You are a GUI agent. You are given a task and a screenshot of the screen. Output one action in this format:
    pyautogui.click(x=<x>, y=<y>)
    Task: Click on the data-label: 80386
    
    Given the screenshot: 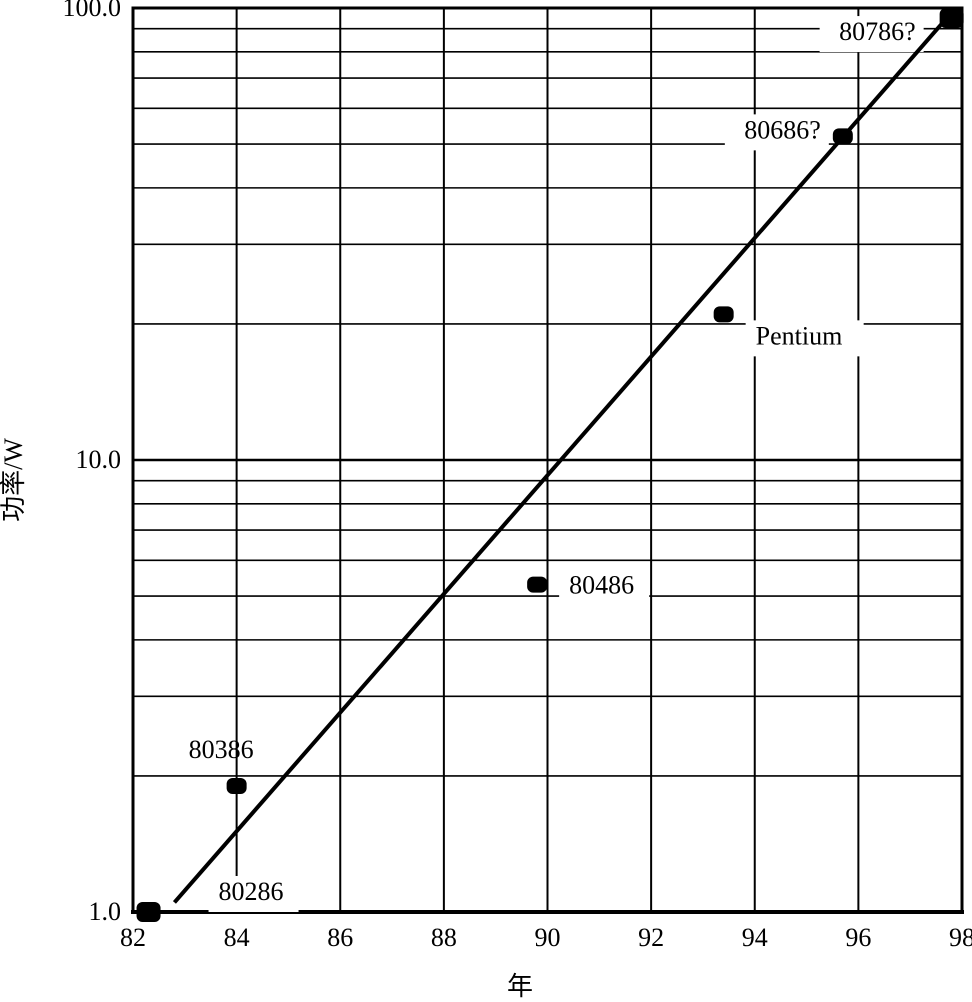 What is the action you would take?
    pyautogui.click(x=221, y=749)
    